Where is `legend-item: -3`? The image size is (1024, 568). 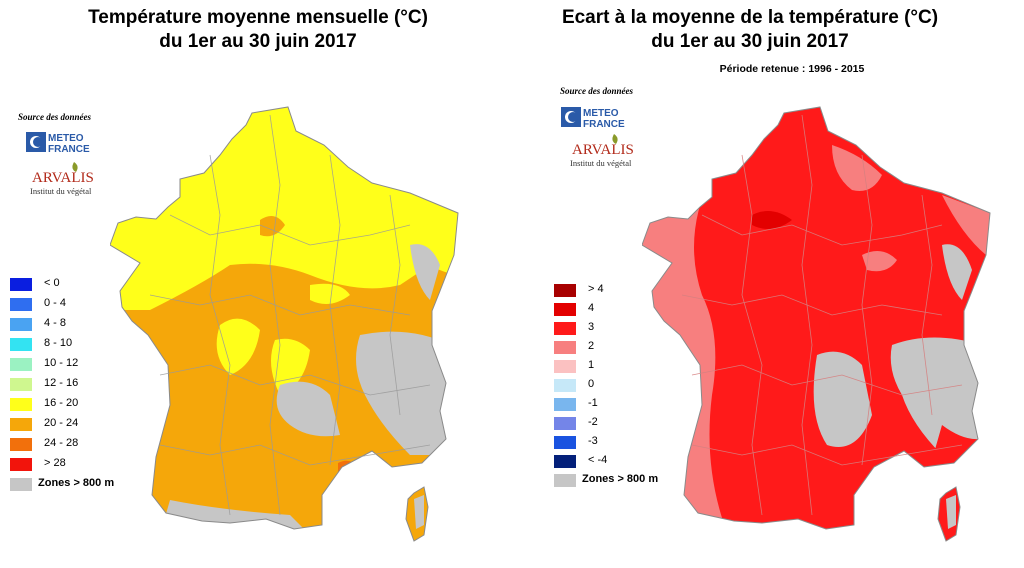 legend-item: -3 is located at coordinates (624, 443).